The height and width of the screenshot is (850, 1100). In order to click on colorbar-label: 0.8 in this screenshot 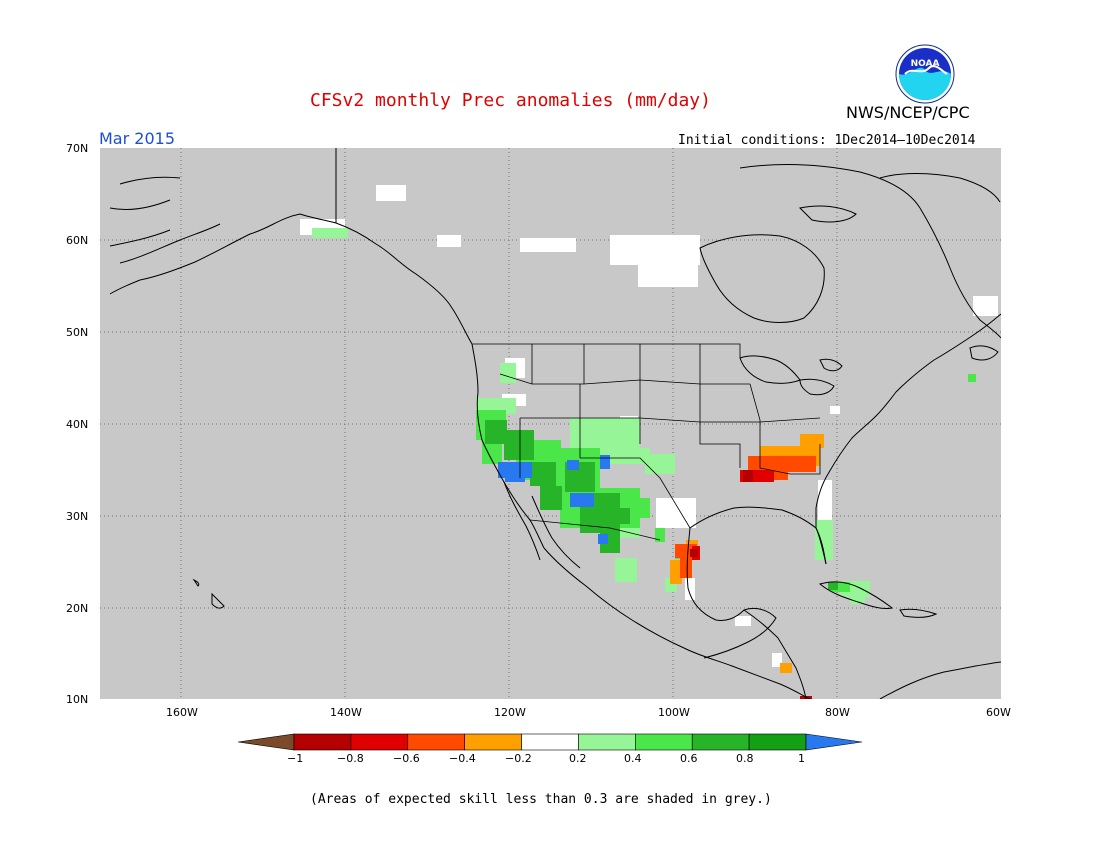, I will do `click(745, 758)`.